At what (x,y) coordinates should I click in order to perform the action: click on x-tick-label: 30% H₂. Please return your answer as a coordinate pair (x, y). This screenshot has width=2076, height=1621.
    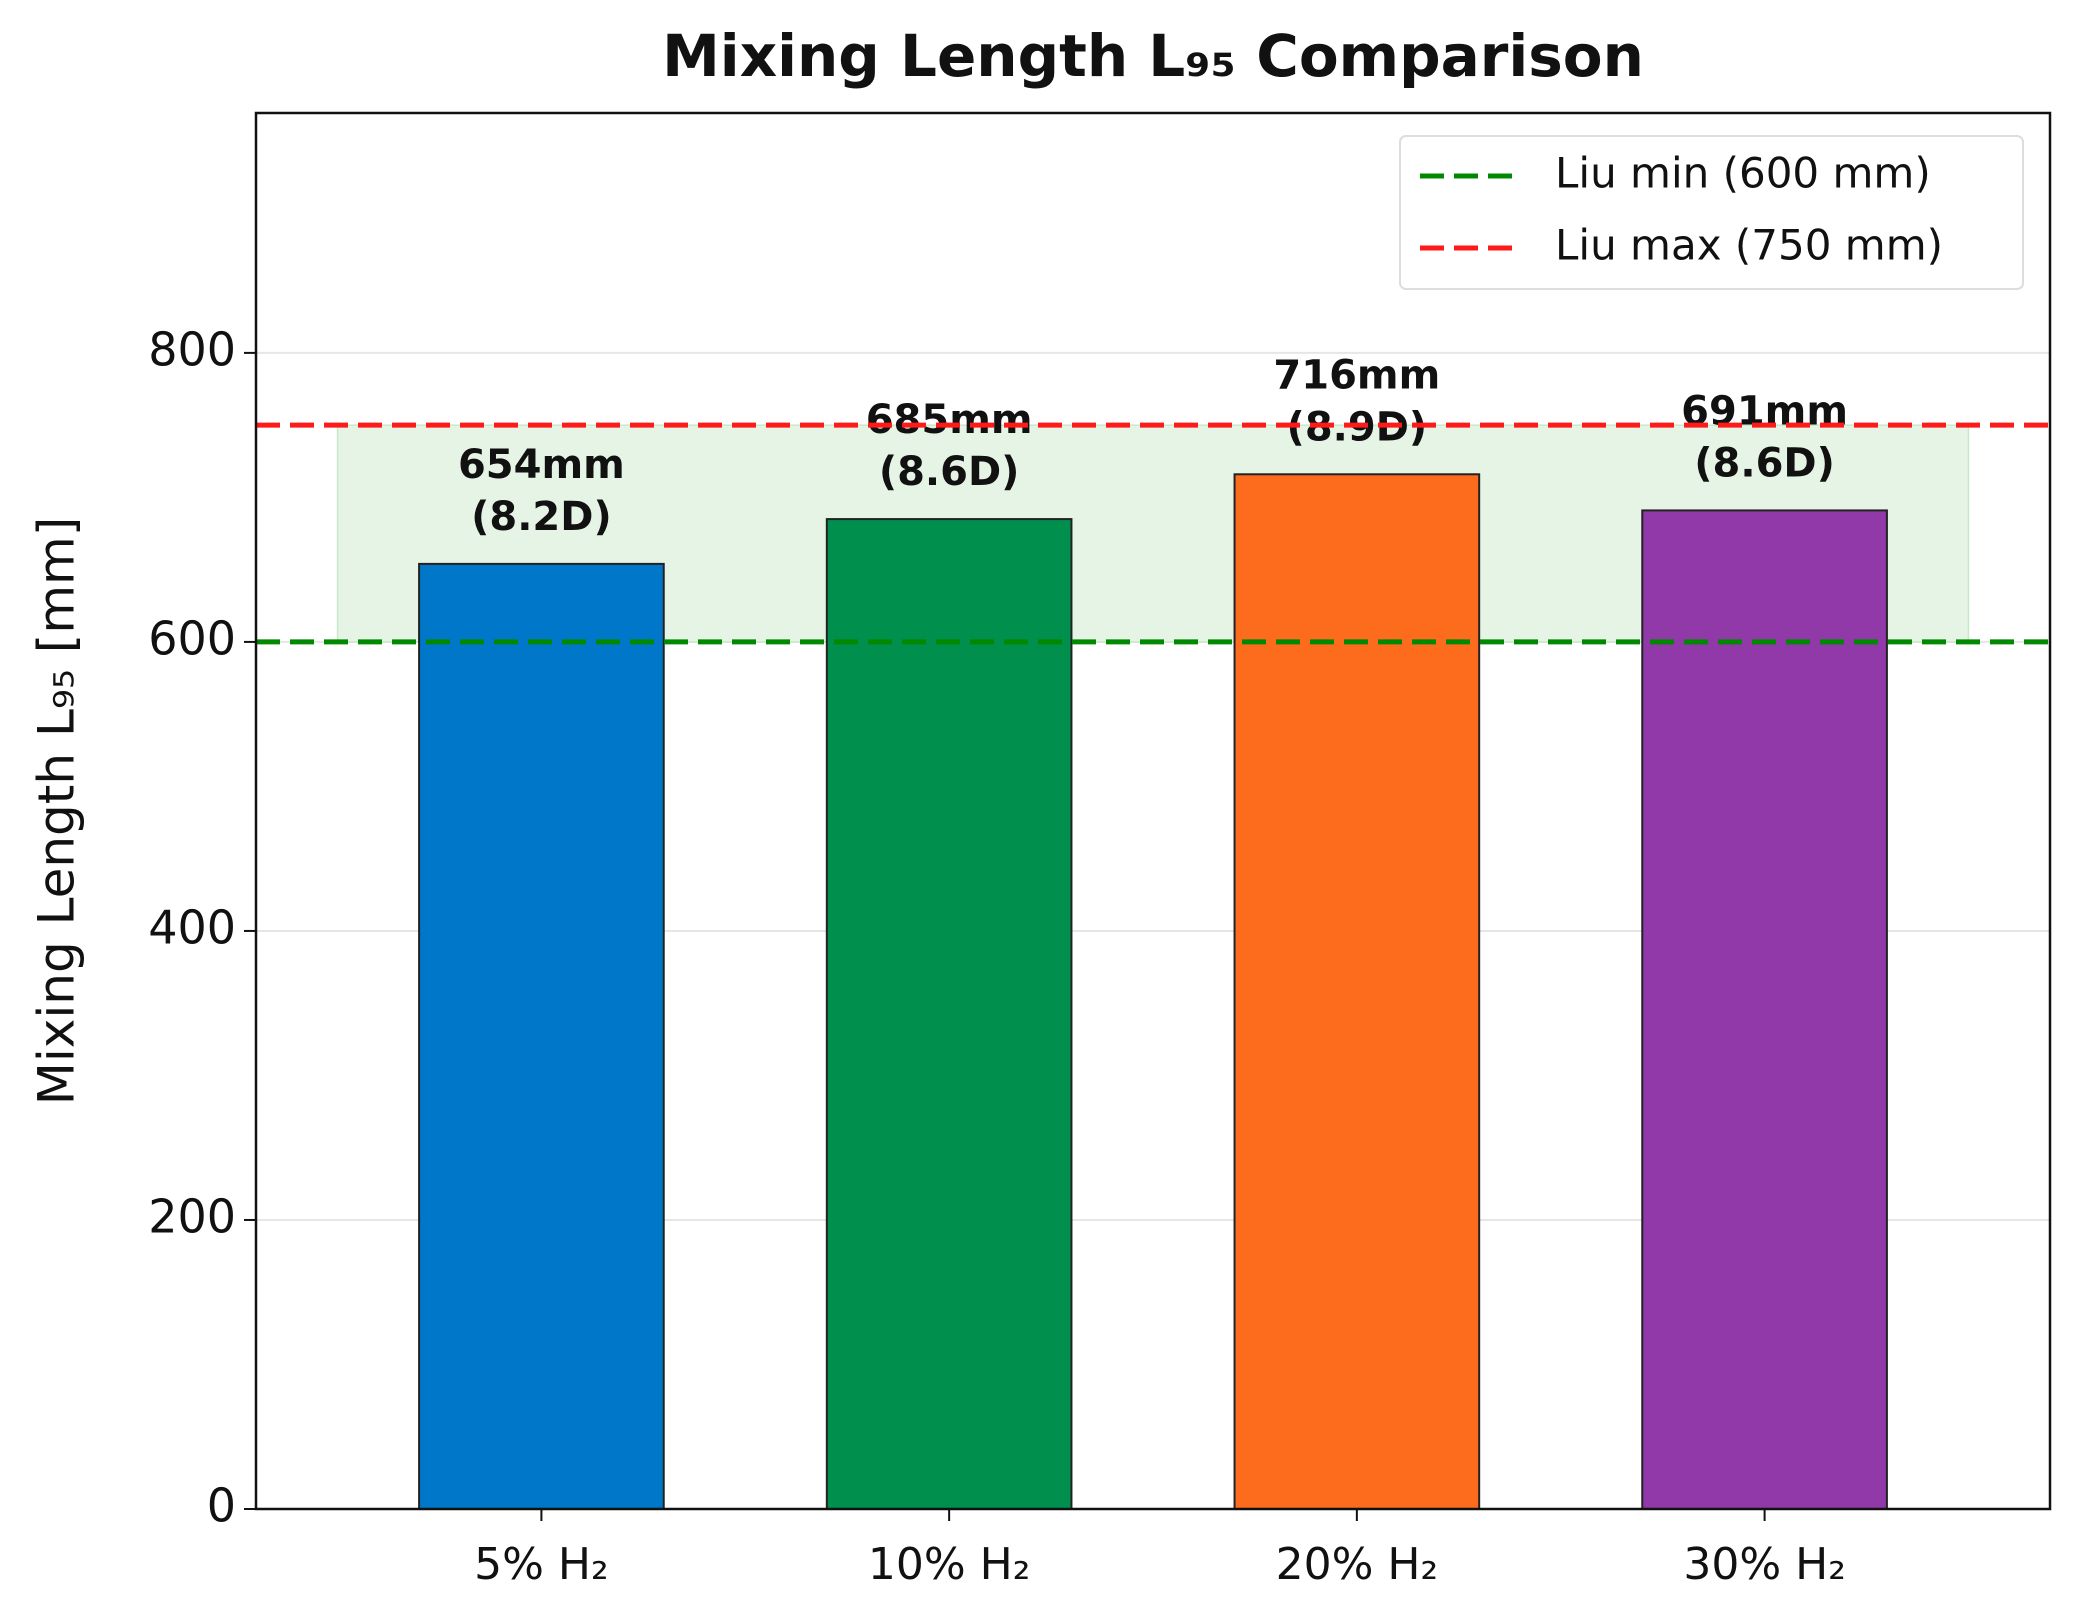
    Looking at the image, I should click on (1764, 1564).